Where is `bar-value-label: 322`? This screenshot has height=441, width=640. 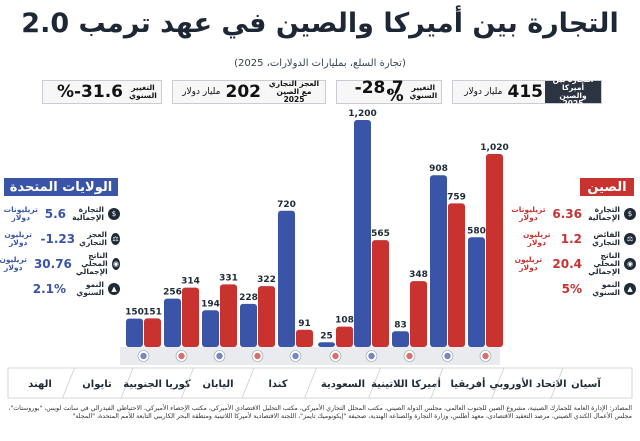
bar-value-label: 322 is located at coordinates (266, 280).